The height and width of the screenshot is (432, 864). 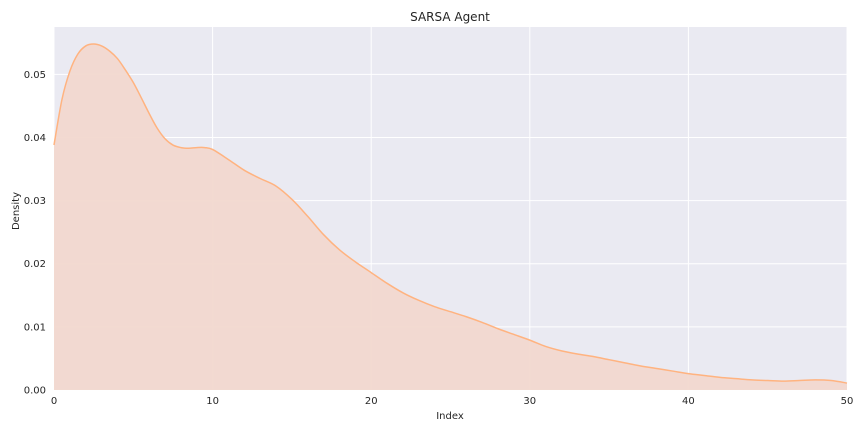 I want to click on x-axis-label: Index, so click(x=450, y=416).